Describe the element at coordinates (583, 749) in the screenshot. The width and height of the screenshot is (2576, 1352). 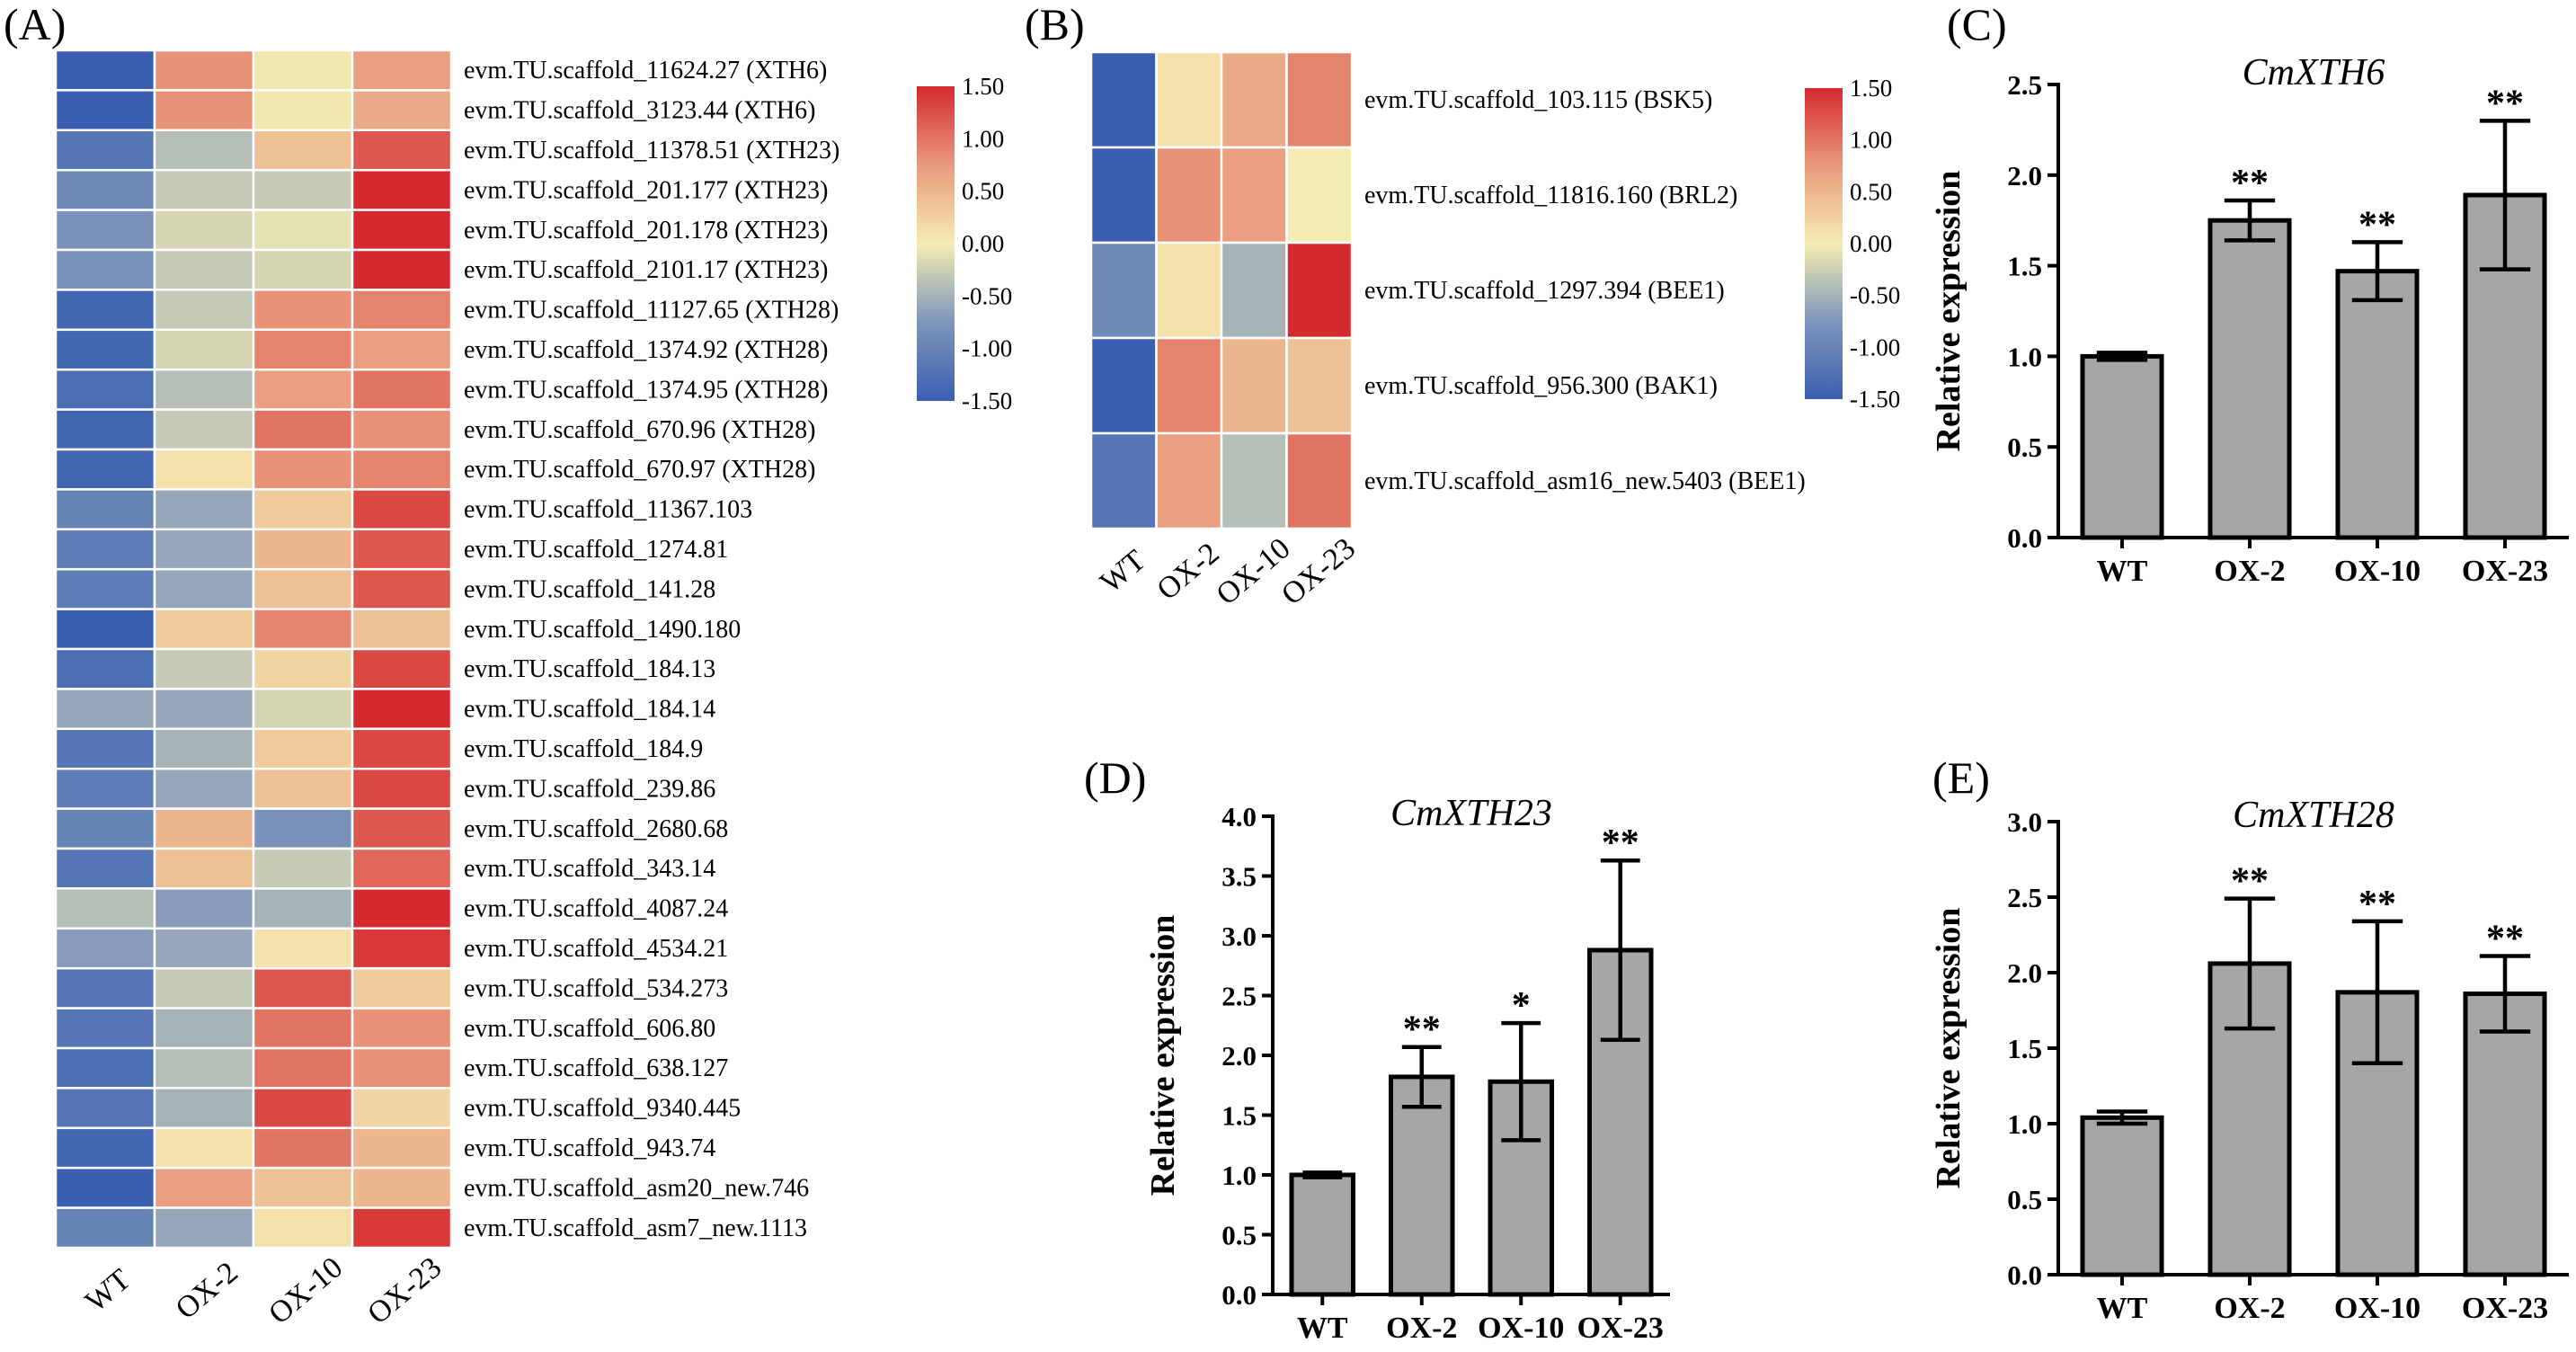
I see `heatmap-row-label: evm.TU.scaffold_184.9` at that location.